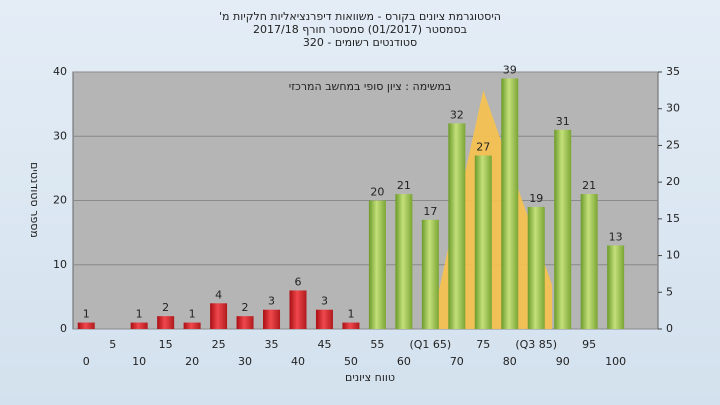 This screenshot has width=720, height=405. What do you see at coordinates (34, 200) in the screenshot?
I see `y-axis-label: מספר סטודנטים` at bounding box center [34, 200].